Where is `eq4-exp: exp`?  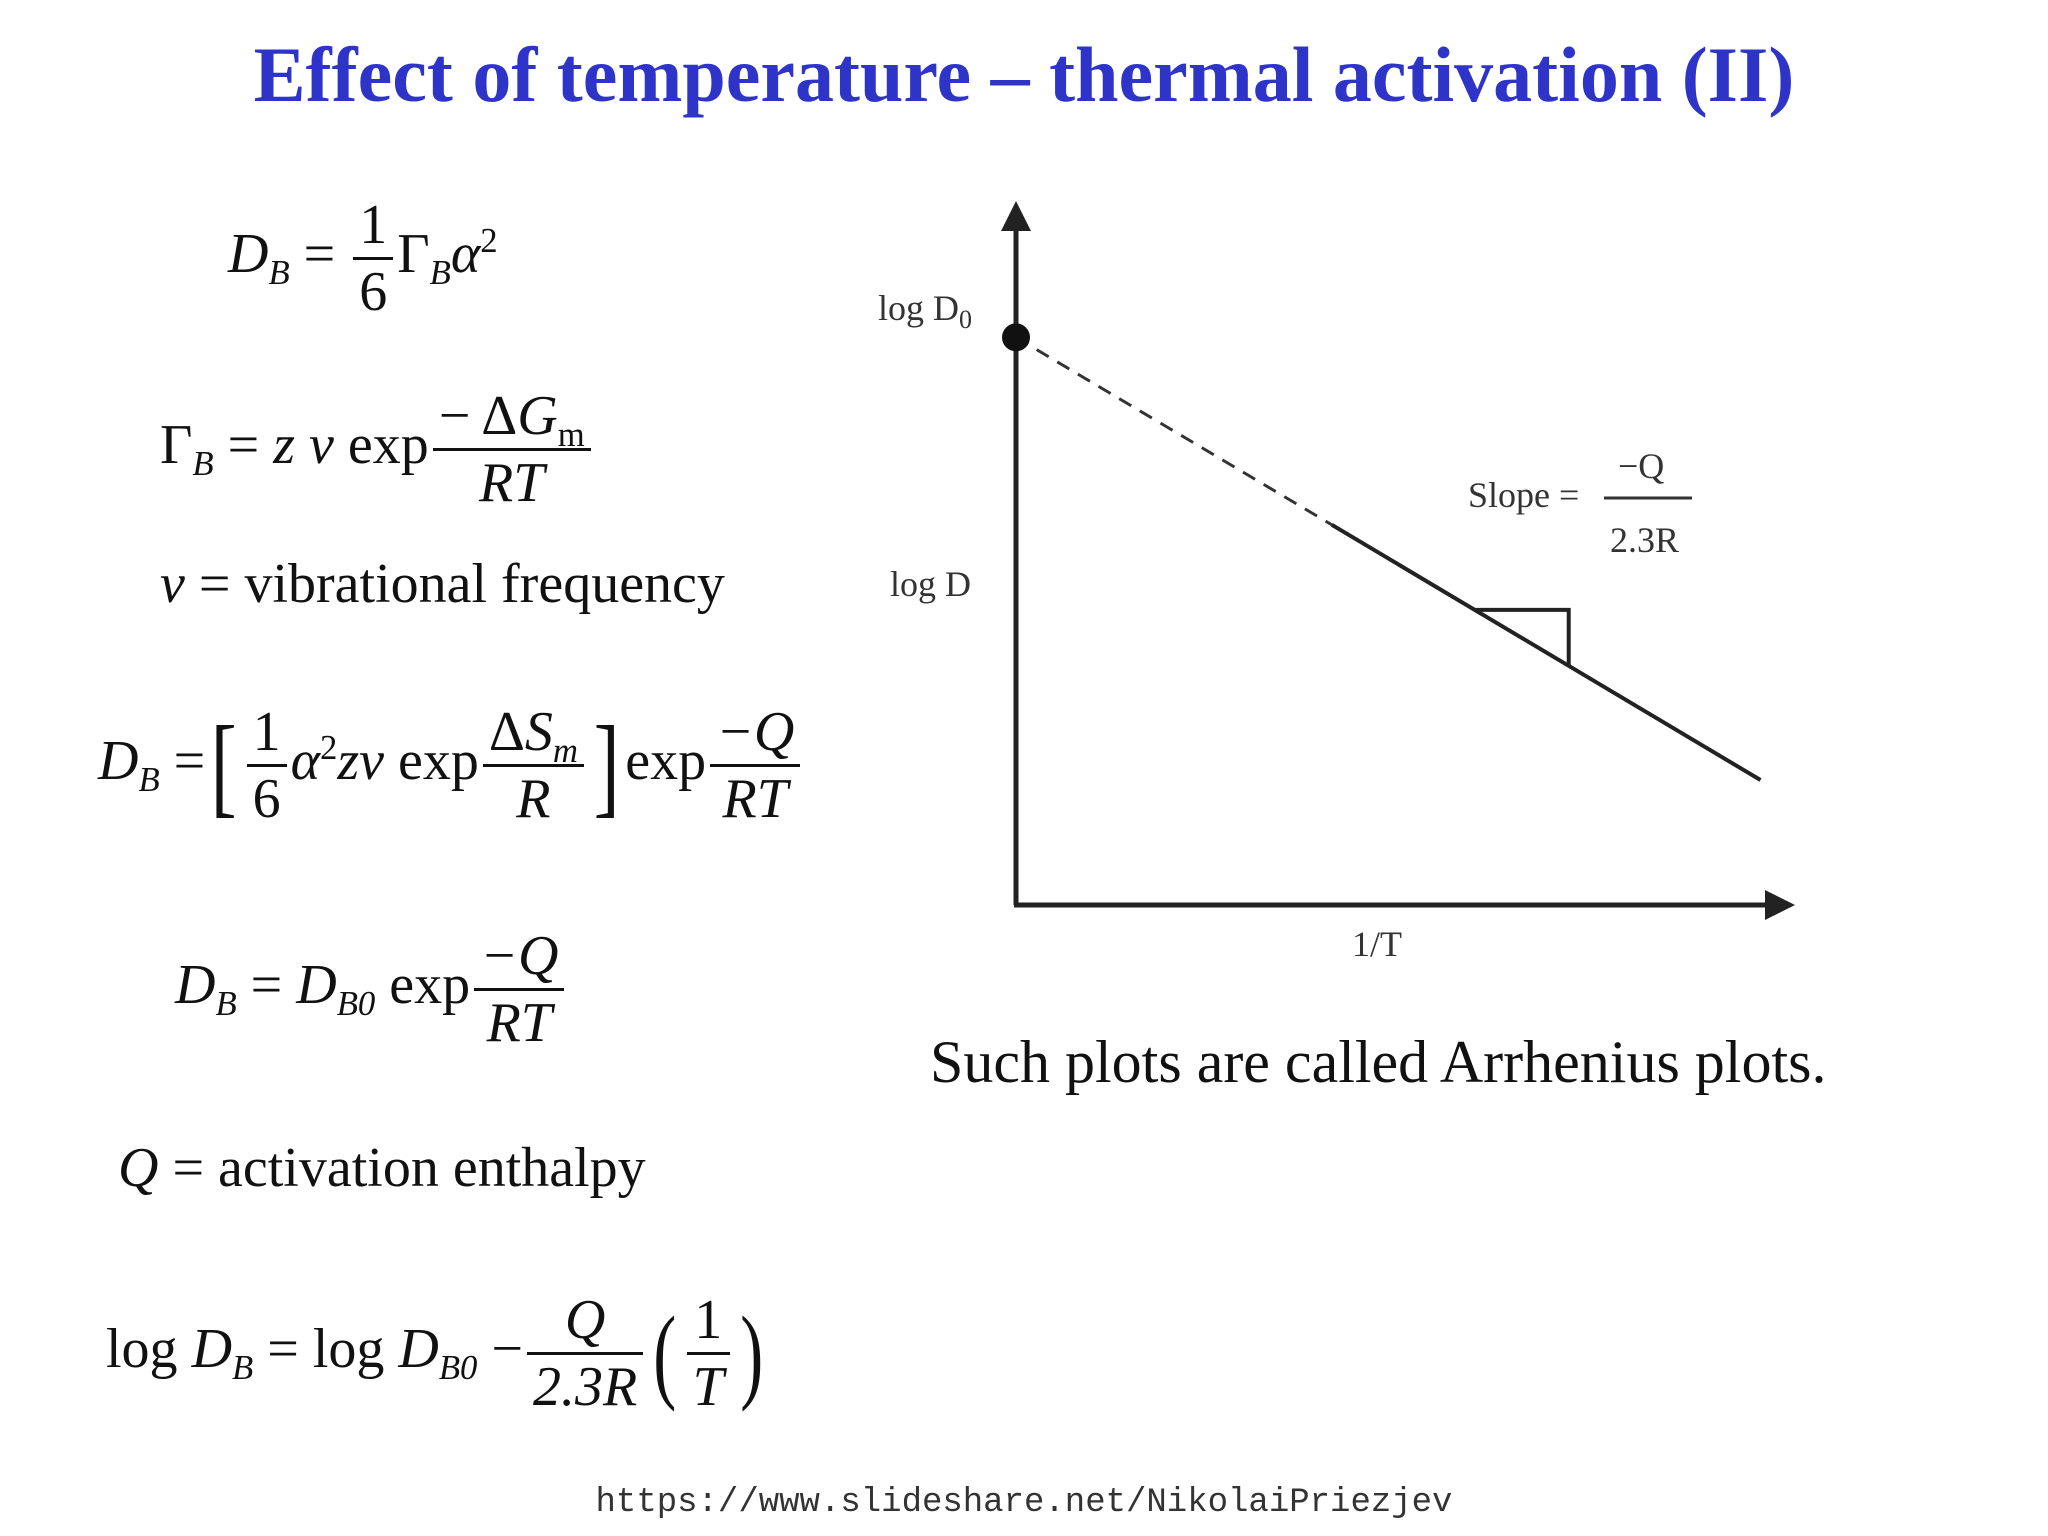 eq4-exp: exp is located at coordinates (438, 760).